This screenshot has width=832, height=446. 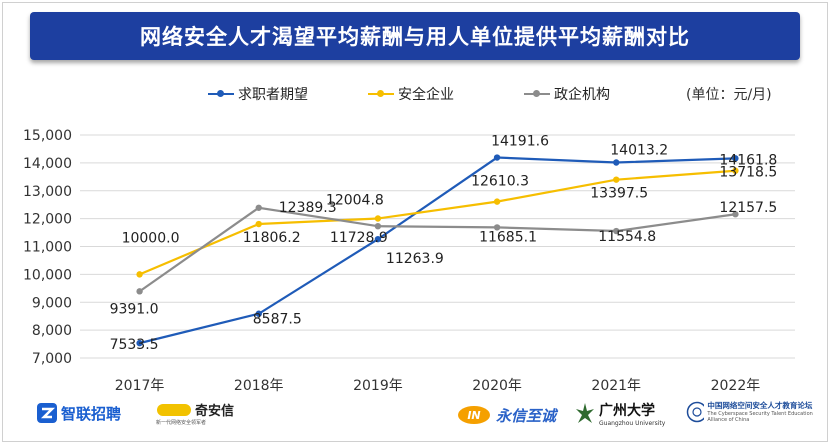 I want to click on legend-label-enterprise: 安全企业, so click(x=426, y=95).